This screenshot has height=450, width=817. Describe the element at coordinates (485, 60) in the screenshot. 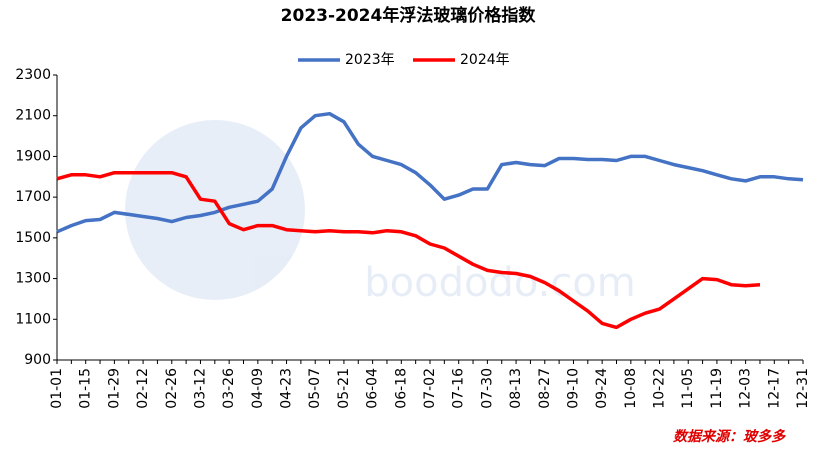

I see `legend-label: 2024年` at that location.